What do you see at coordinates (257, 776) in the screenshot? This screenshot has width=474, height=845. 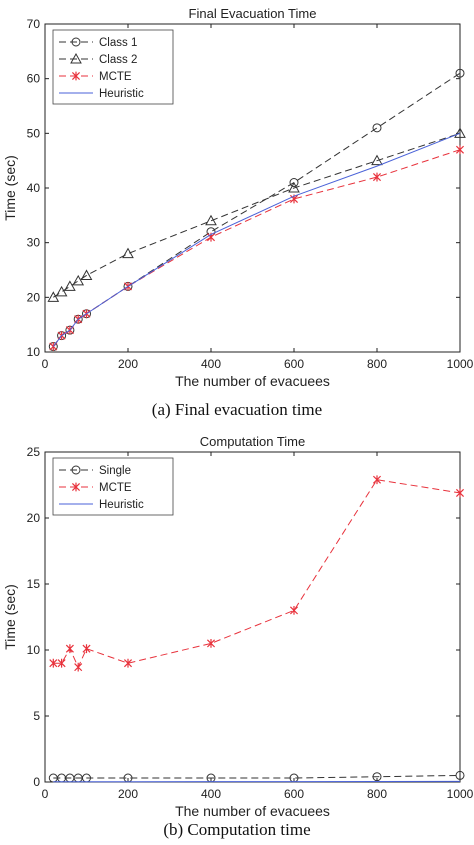 I see `series-line-single` at bounding box center [257, 776].